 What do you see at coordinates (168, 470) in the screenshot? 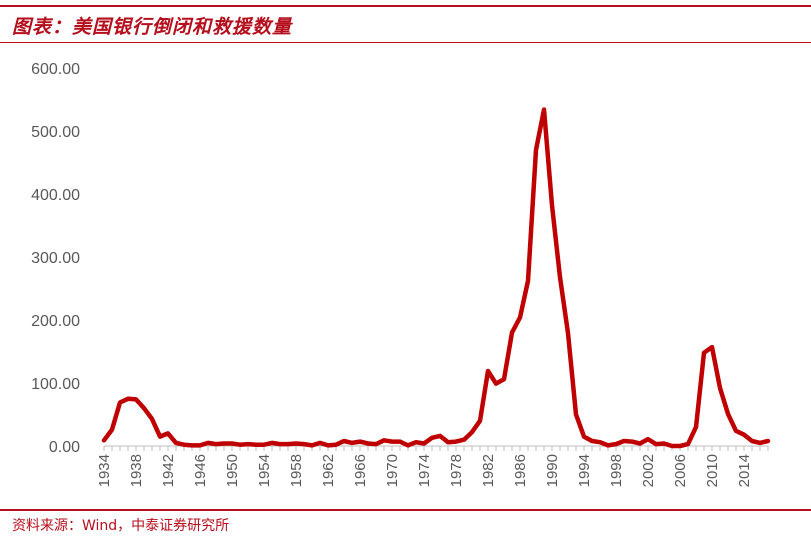
I see `x-tick-label: 1942` at bounding box center [168, 470].